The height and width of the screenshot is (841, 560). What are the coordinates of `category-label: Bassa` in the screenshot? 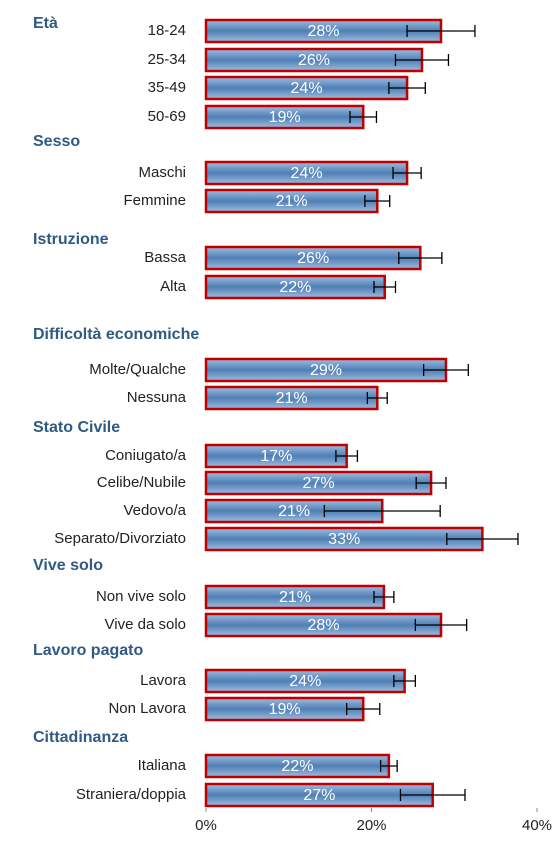 It's located at (165, 257).